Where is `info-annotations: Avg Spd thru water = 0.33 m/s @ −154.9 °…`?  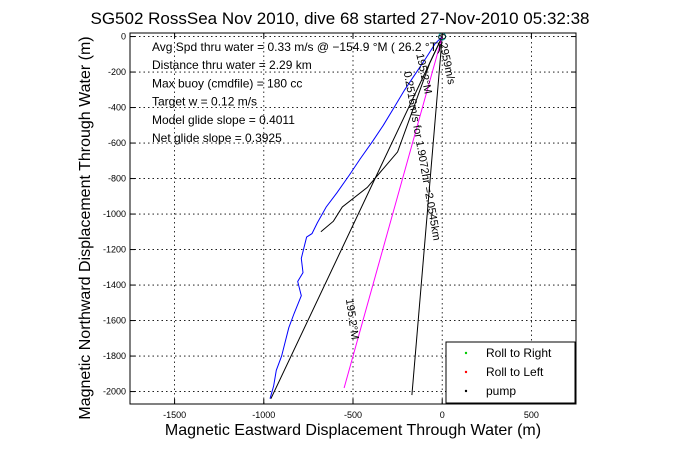
info-annotations: Avg Spd thru water = 0.33 m/s @ −154.9 °… is located at coordinates (296, 92).